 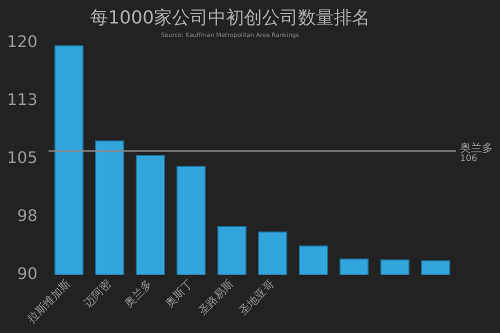 I want to click on ref-line-label: 奥兰多 106, so click(x=476, y=152).